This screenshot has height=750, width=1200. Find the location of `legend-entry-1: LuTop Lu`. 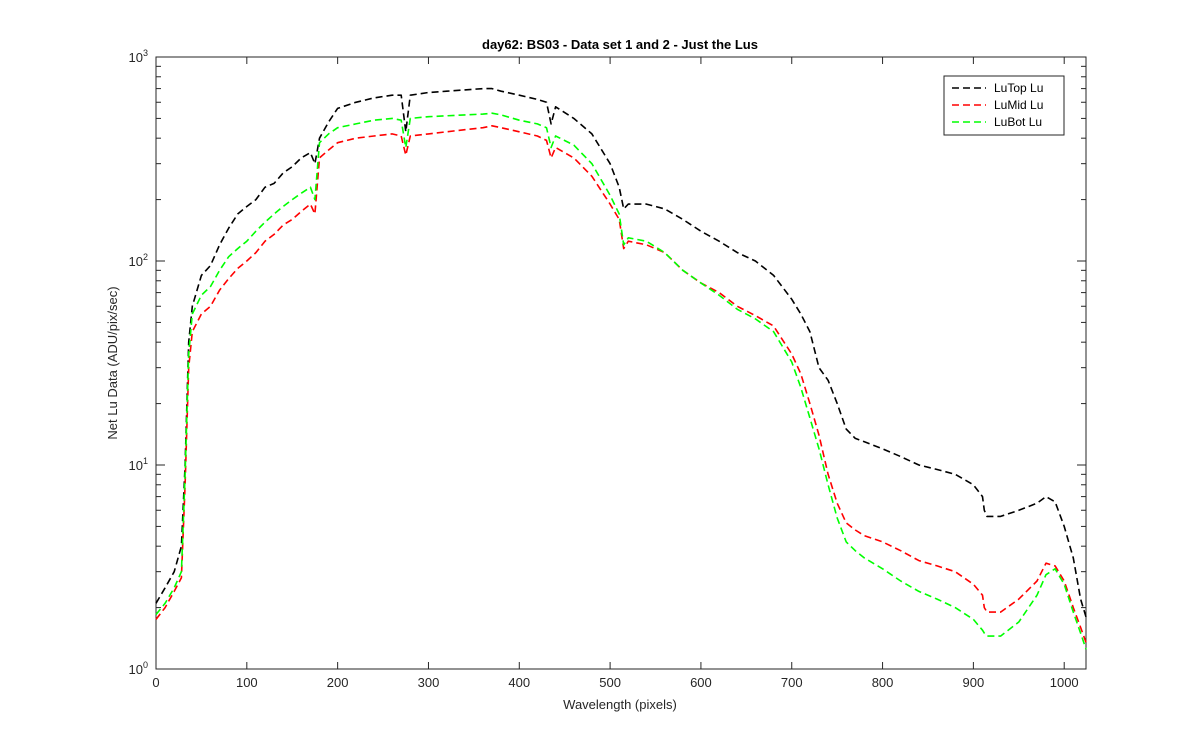

legend-entry-1: LuTop Lu is located at coordinates (1018, 88).